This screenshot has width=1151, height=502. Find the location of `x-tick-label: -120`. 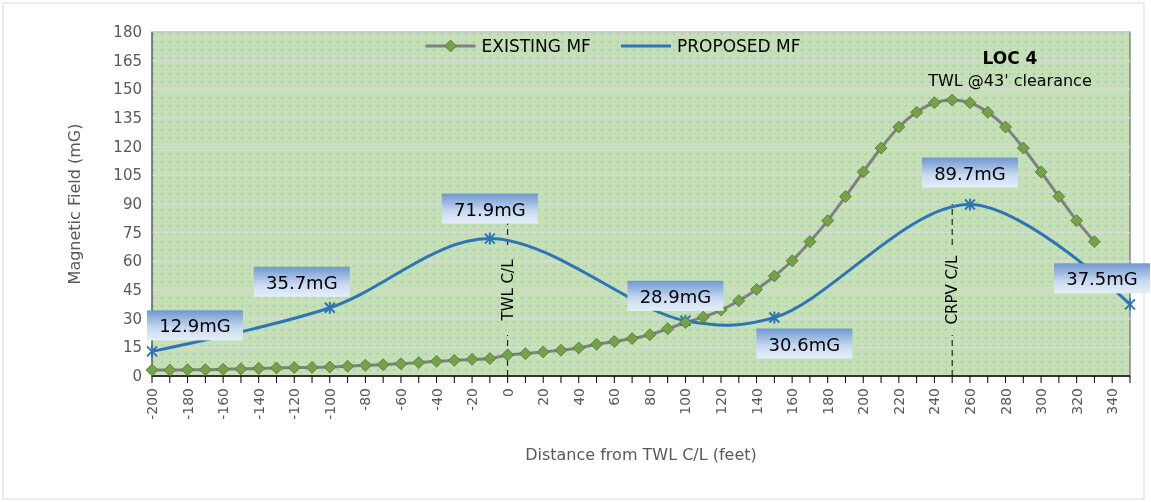

x-tick-label: -120 is located at coordinates (294, 404).